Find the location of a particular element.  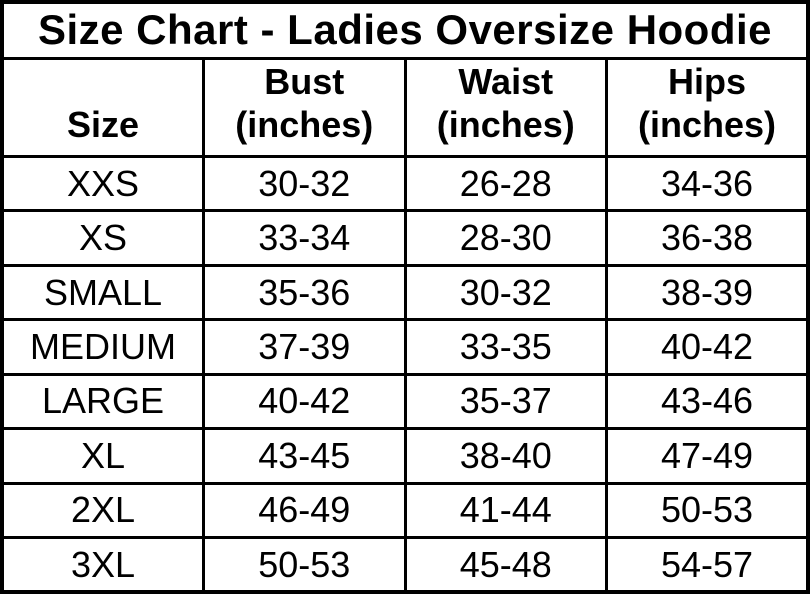

table-row: LARGE 40-42 35-37 43-46 is located at coordinates (405, 401).